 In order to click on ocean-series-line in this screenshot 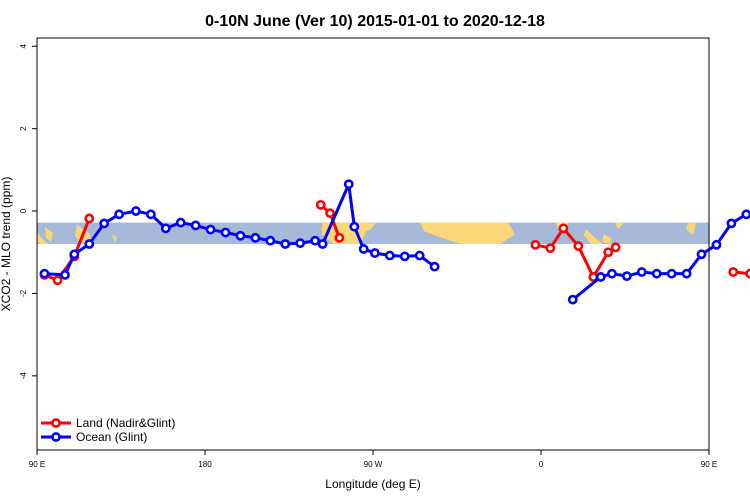, I will do `click(240, 229)`.